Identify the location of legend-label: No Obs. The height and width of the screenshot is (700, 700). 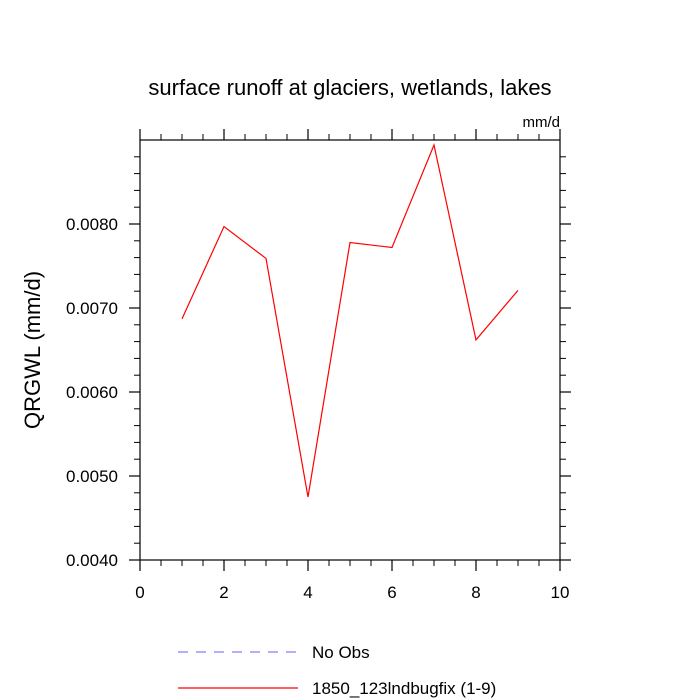
(341, 652).